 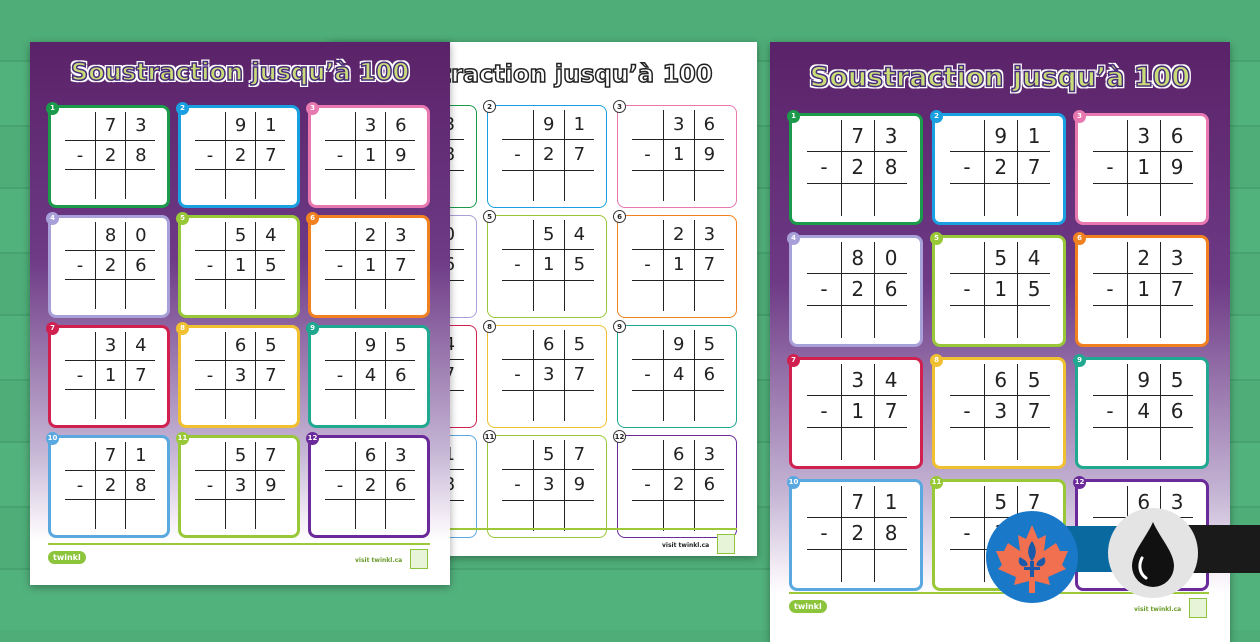 What do you see at coordinates (709, 455) in the screenshot?
I see `digit: 3` at bounding box center [709, 455].